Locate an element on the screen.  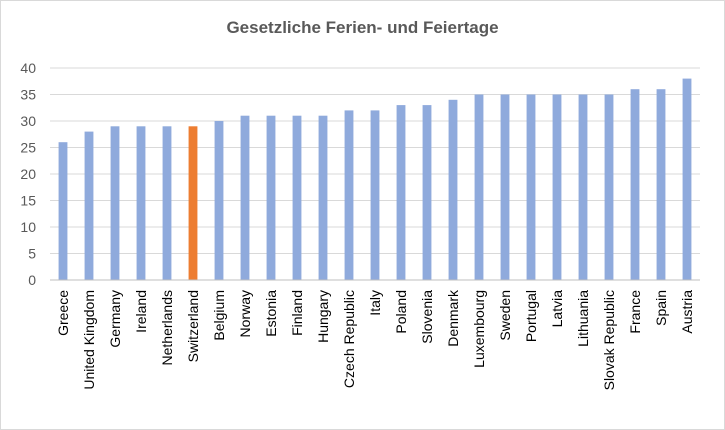
y-tick-label: 0 is located at coordinates (32, 280).